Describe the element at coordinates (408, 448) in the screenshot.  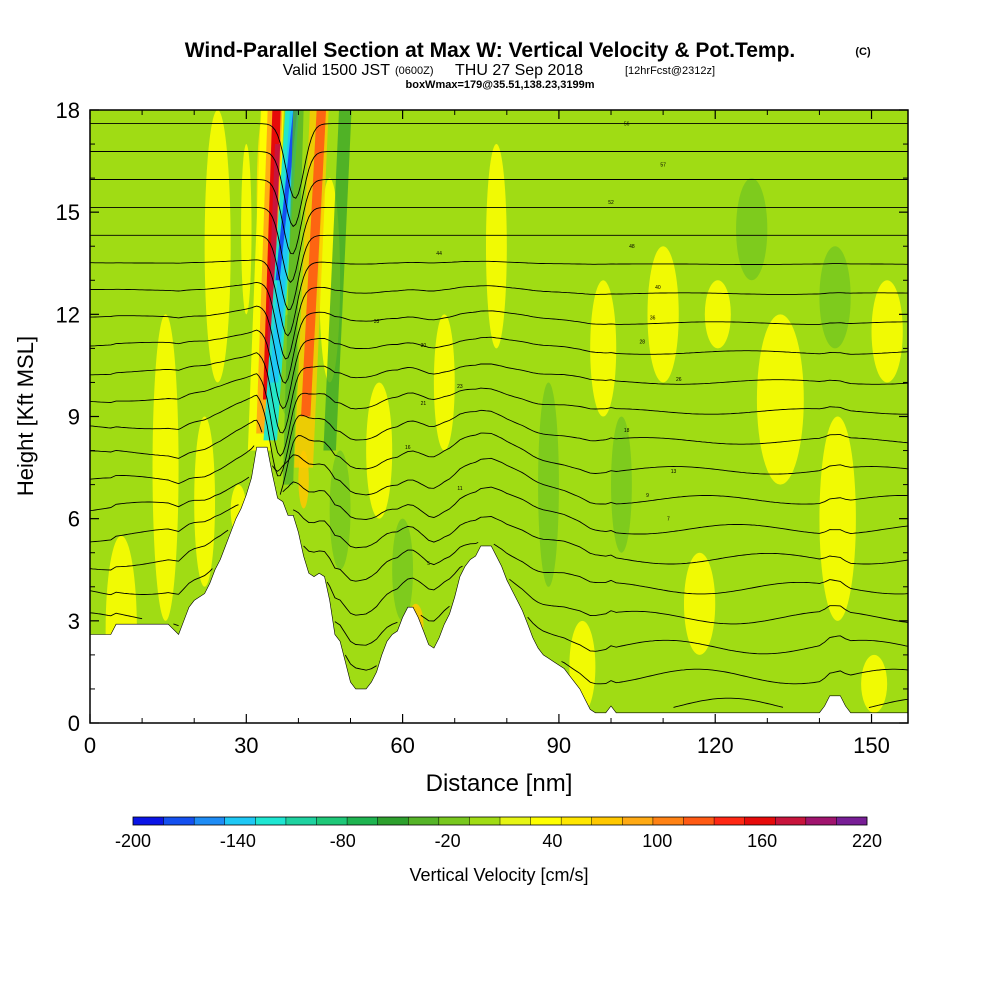
I see `contour-label: 16` at that location.